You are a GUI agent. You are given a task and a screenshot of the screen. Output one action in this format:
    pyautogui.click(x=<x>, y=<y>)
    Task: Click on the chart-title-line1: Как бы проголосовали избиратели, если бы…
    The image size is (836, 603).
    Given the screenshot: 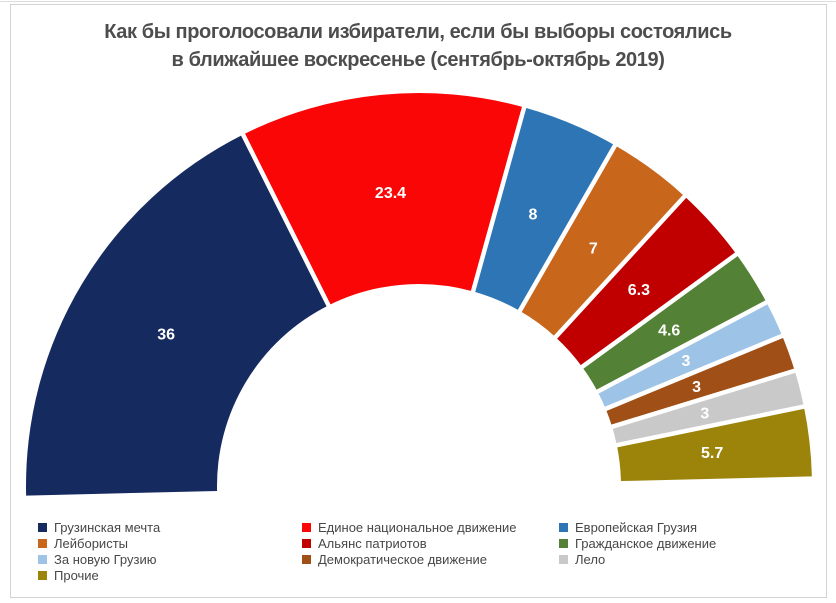 What is the action you would take?
    pyautogui.click(x=418, y=32)
    